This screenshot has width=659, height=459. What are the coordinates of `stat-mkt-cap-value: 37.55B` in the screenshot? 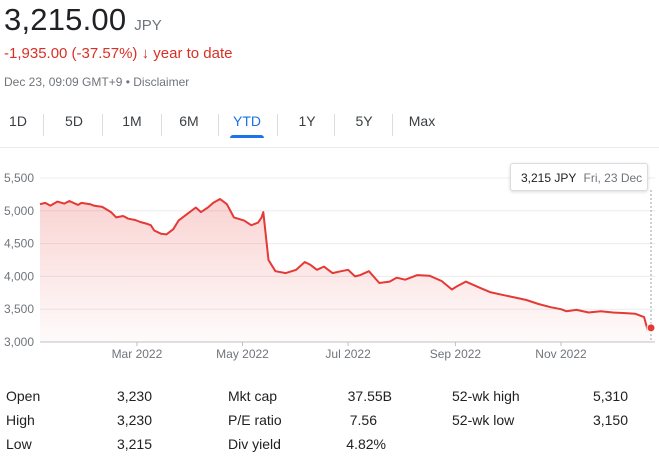 It's located at (369, 396).